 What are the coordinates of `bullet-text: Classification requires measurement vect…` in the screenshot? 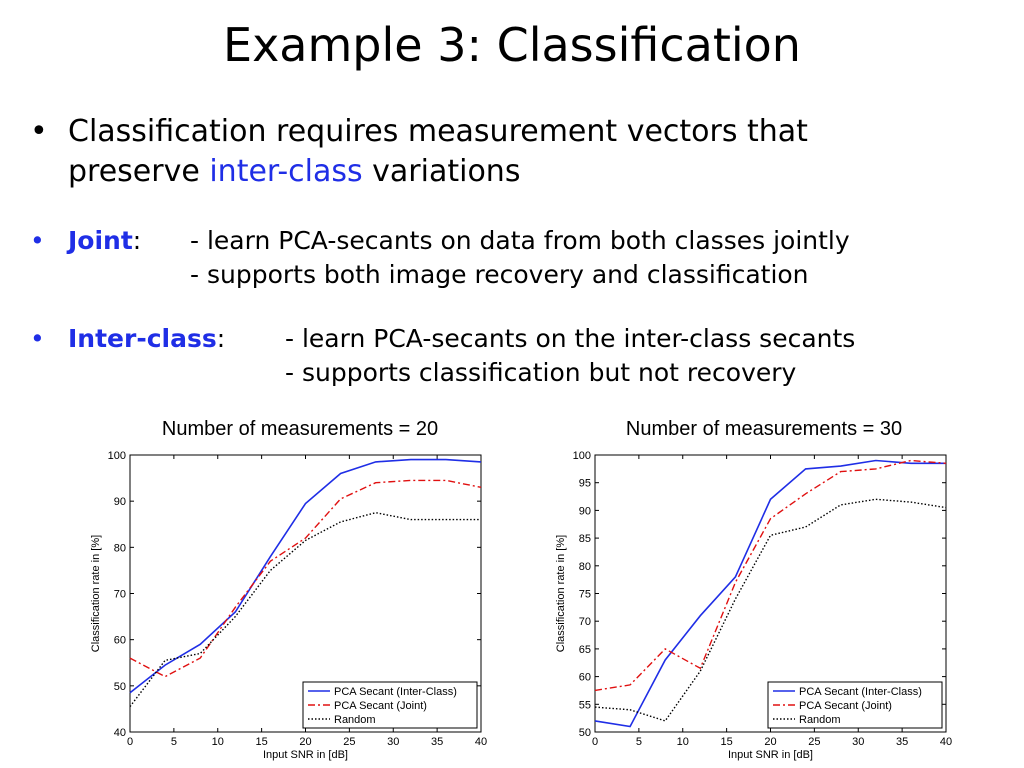 It's located at (518, 152).